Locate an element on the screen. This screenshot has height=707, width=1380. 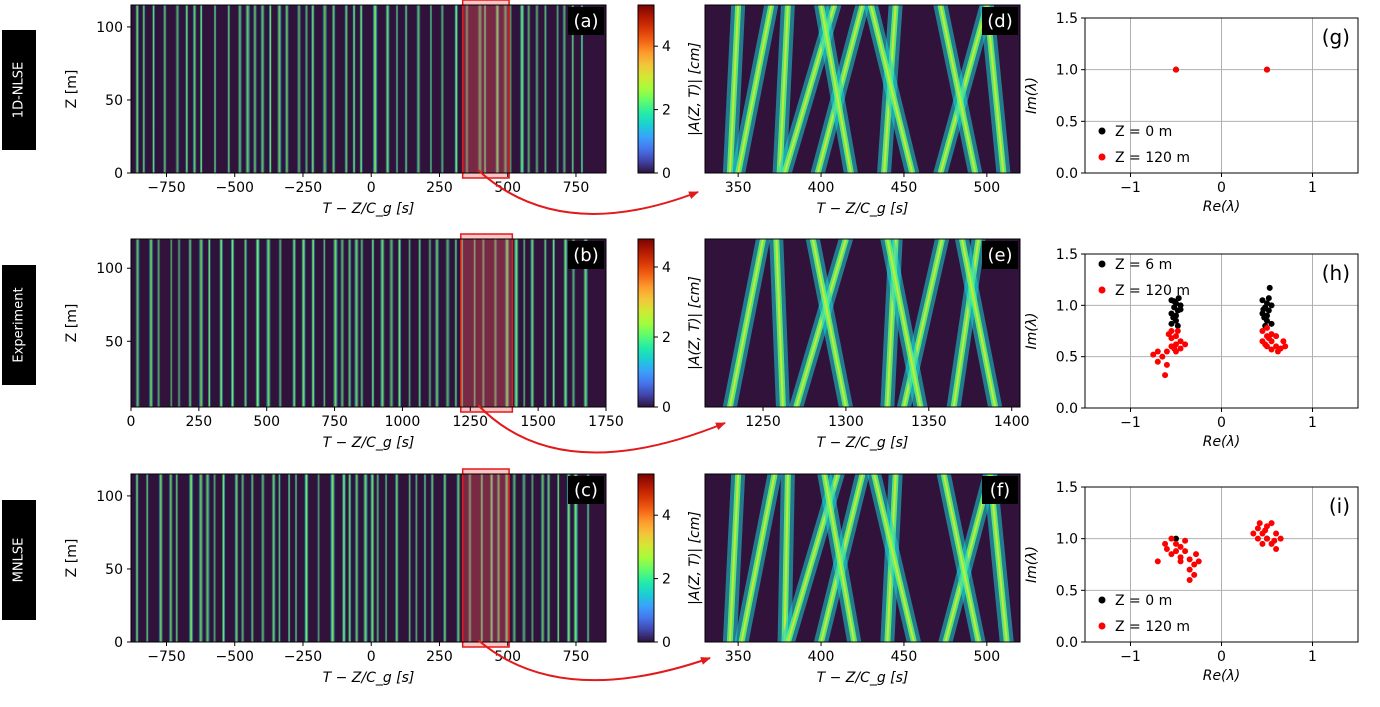
y-axis-label: Z [m] is located at coordinates (72, 89).